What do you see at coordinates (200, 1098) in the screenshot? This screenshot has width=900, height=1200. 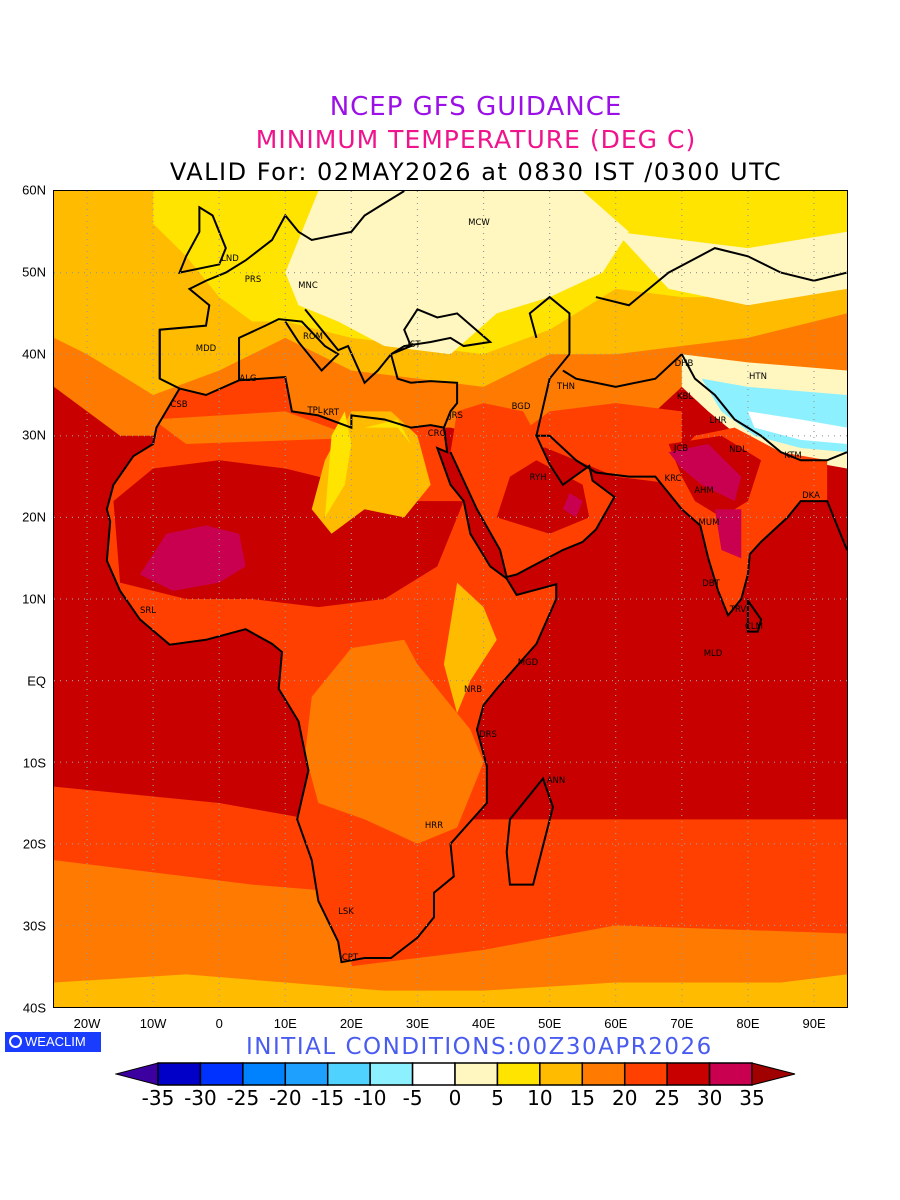 I see `colorbar-tick-label: -30` at bounding box center [200, 1098].